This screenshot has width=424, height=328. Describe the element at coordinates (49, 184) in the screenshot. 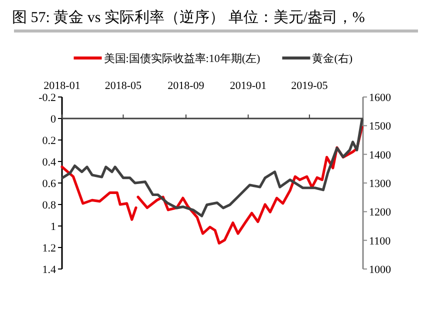

I see `y-tick-label: 0.6` at that location.